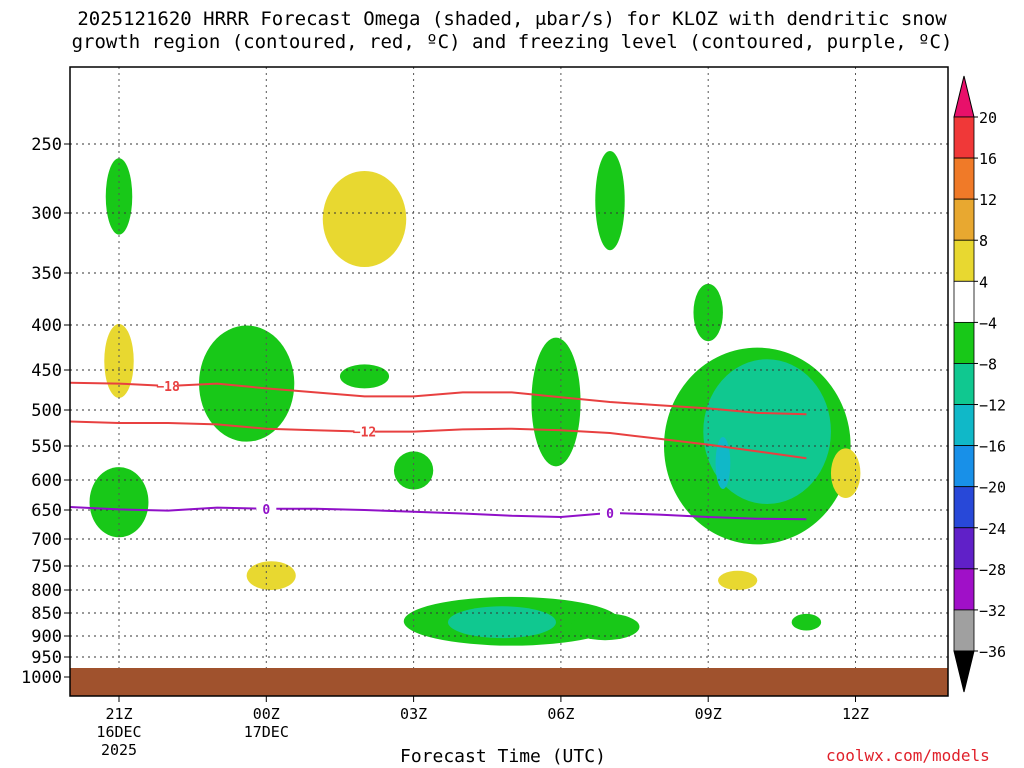 The height and width of the screenshot is (768, 1024). I want to click on contour-label-1: −12, so click(364, 433).